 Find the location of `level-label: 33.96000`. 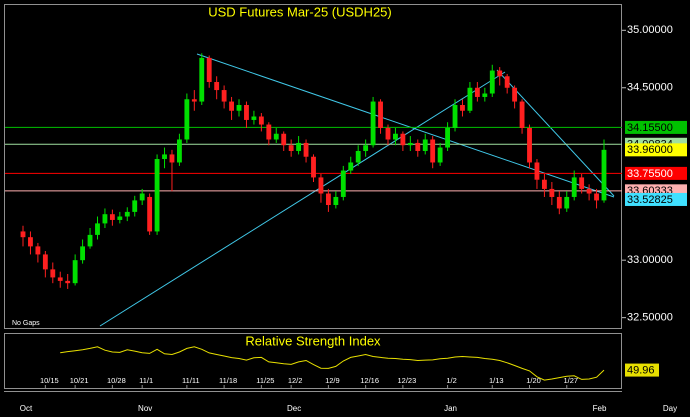

level-label: 33.96000 is located at coordinates (650, 150).